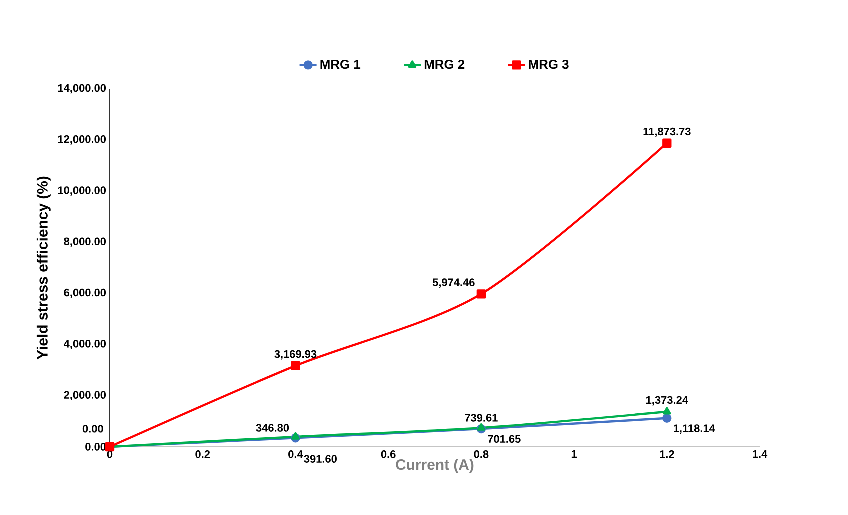 This screenshot has height=515, width=848. Describe the element at coordinates (453, 283) in the screenshot. I see `data-label: 5,974.46` at that location.